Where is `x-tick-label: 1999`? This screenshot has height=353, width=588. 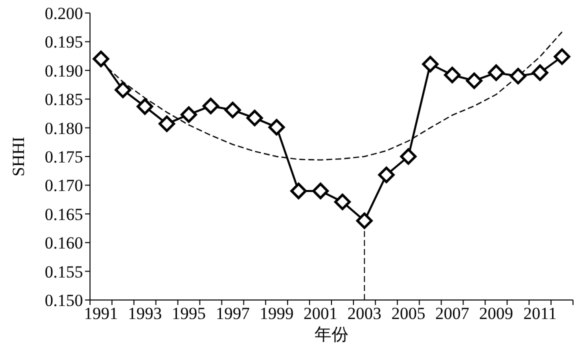
x-tick-label: 1999 is located at coordinates (277, 313).